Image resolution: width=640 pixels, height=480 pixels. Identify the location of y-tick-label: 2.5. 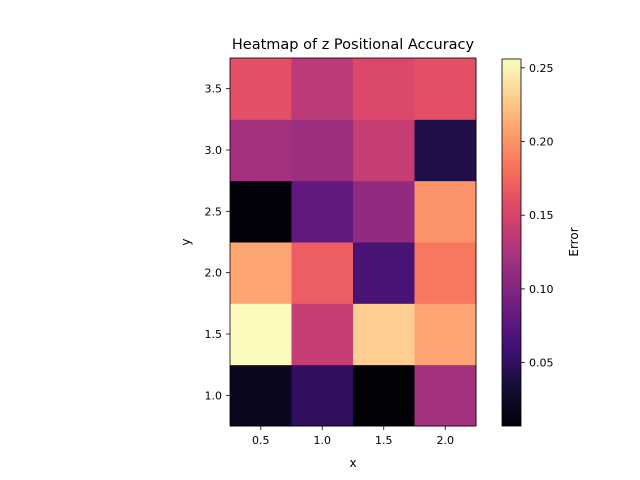
(214, 211).